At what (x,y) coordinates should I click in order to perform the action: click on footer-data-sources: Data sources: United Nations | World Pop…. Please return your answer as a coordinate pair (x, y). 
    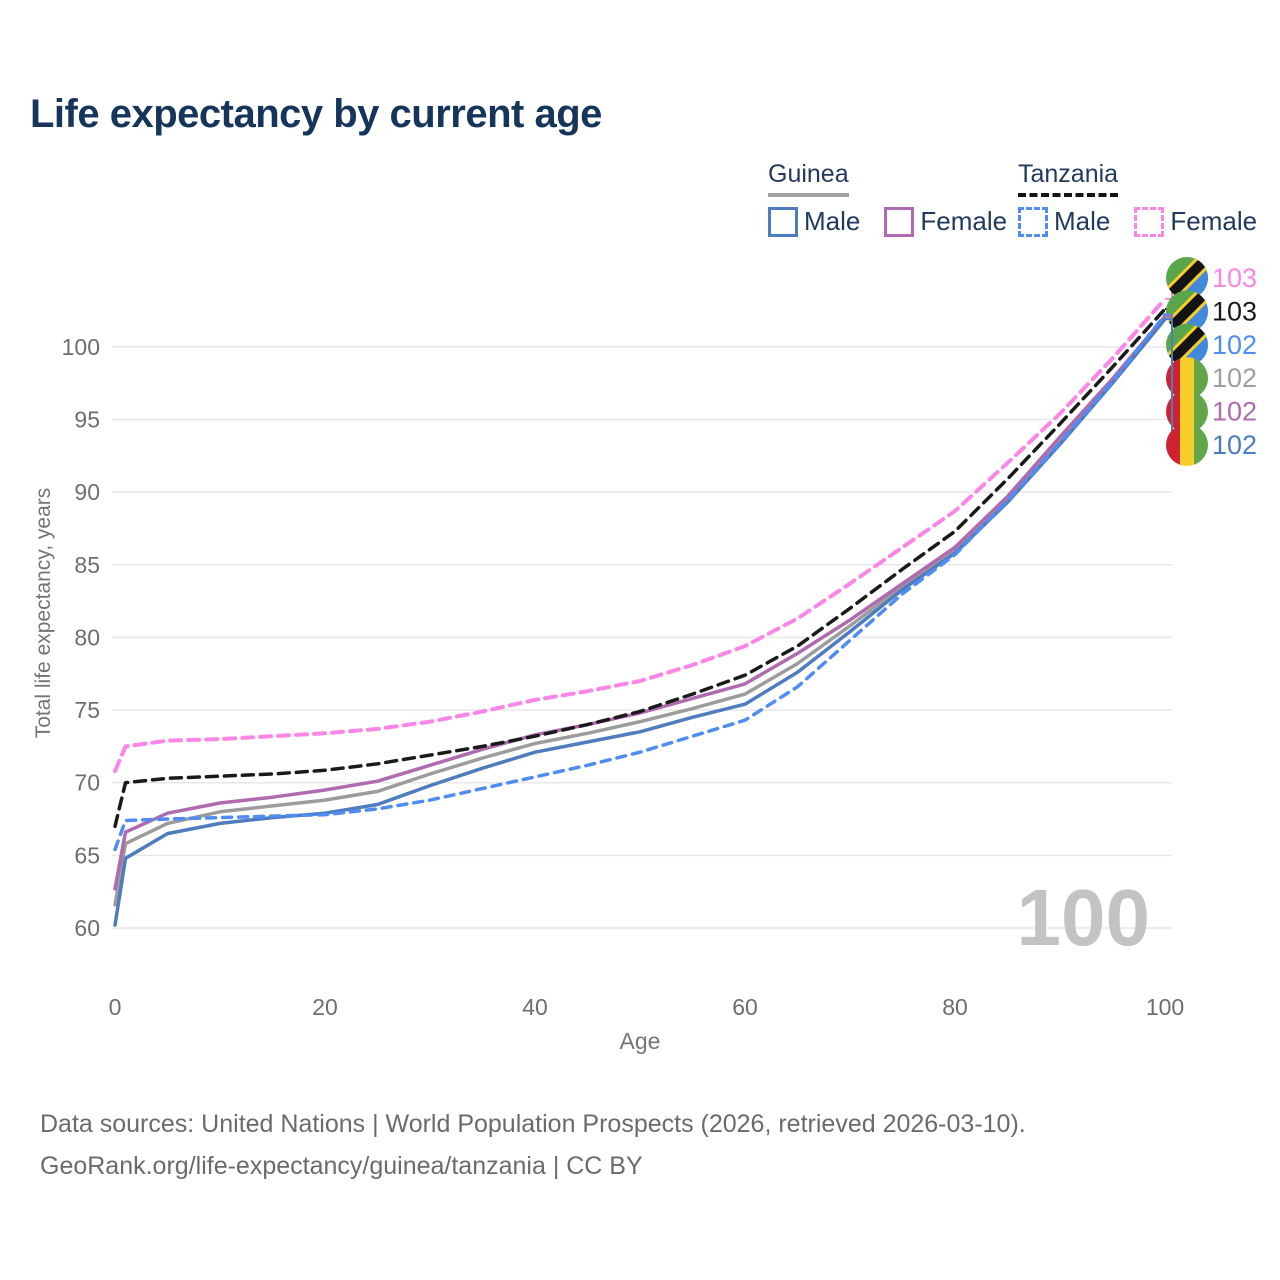
    Looking at the image, I should click on (533, 1124).